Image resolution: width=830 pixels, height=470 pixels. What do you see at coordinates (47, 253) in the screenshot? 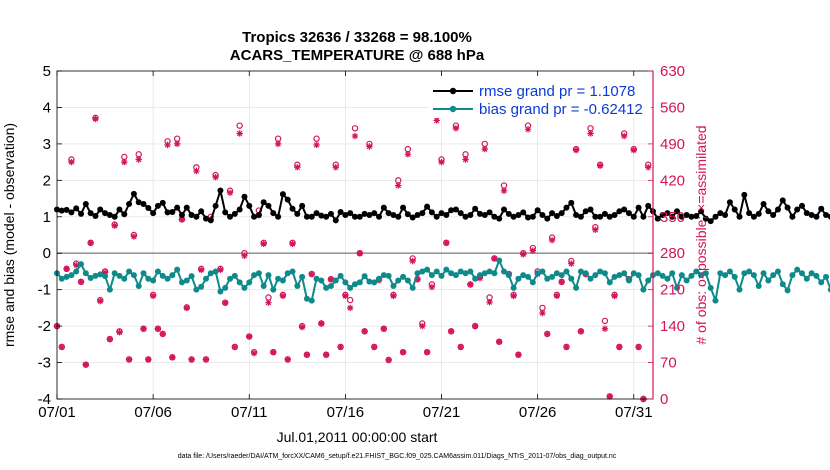
I see `y-tick-label-left: 0` at bounding box center [47, 253].